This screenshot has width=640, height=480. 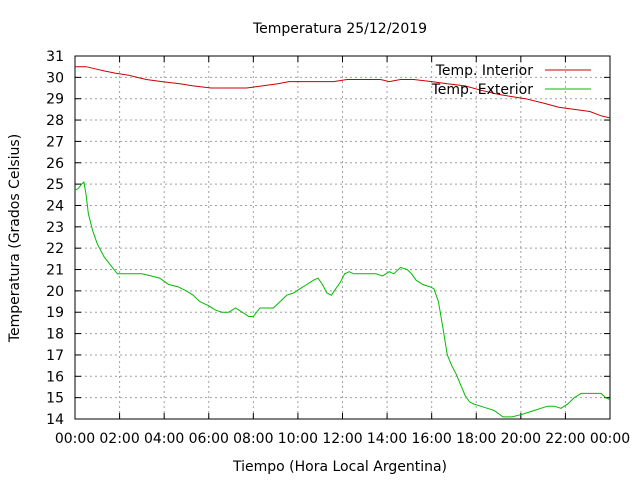 I want to click on x-tick-label: 22:00, so click(x=565, y=439).